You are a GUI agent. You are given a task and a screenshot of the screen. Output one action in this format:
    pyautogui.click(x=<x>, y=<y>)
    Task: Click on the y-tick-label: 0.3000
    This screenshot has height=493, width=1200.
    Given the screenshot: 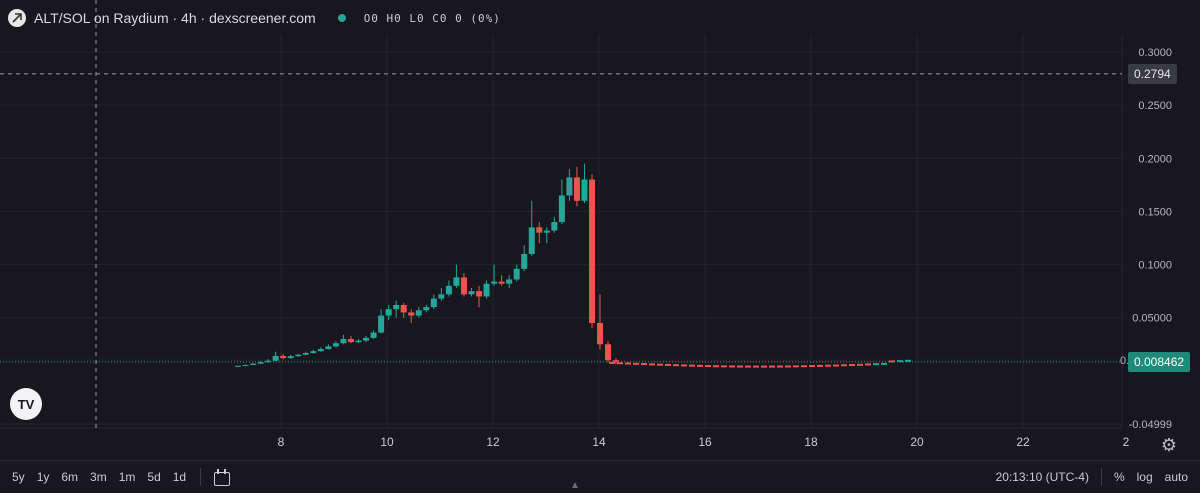 What is the action you would take?
    pyautogui.click(x=1155, y=53)
    